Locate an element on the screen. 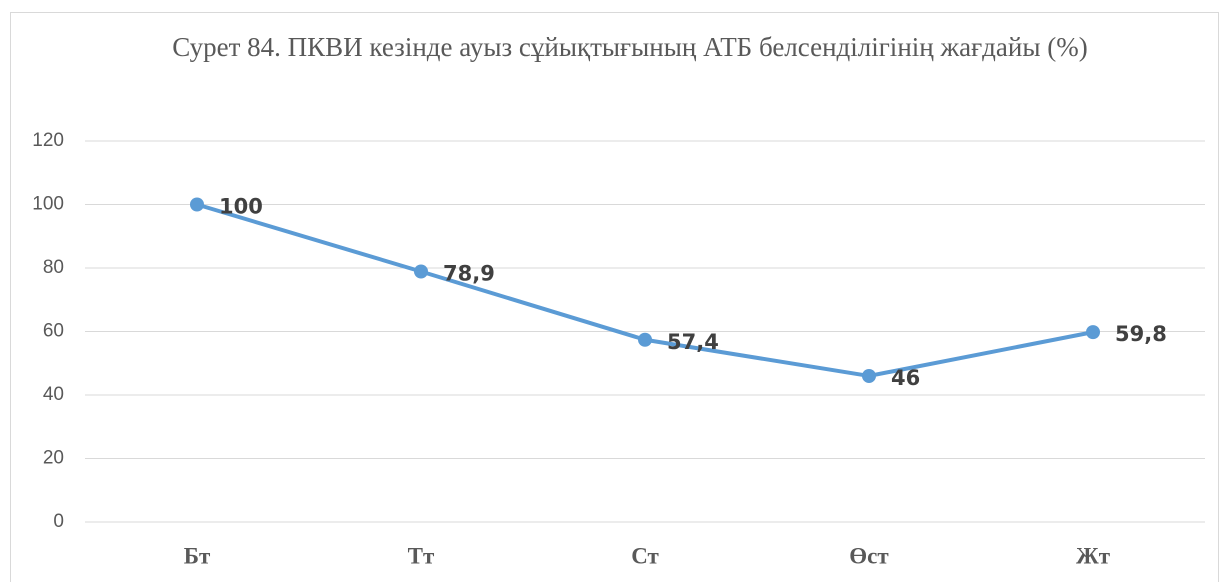 The image size is (1221, 582). y-tick-label: 20 is located at coordinates (53, 458).